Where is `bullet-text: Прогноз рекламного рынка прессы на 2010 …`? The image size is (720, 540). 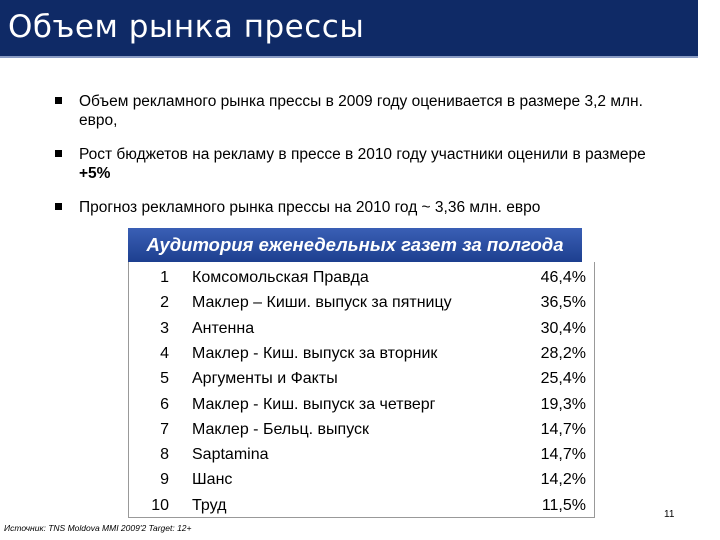
bullet-text: Прогноз рекламного рынка прессы на 2010 … is located at coordinates (310, 207).